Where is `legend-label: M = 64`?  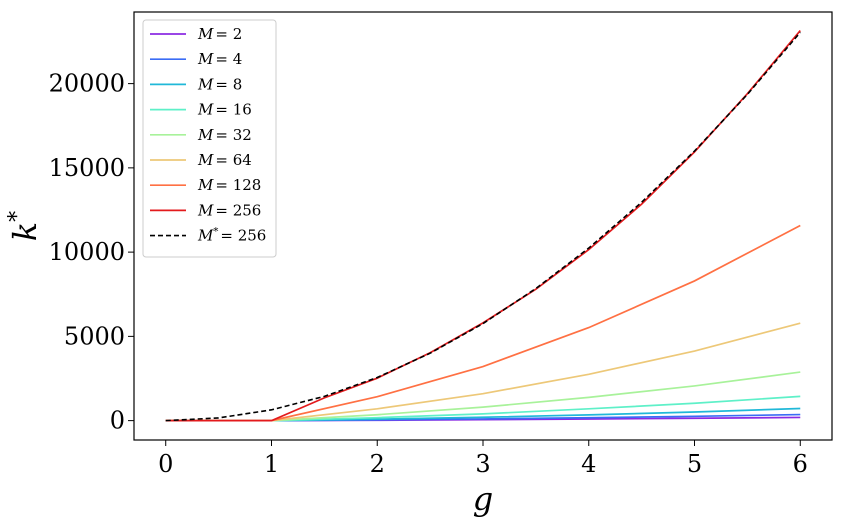
legend-label: M = 64 is located at coordinates (224, 160).